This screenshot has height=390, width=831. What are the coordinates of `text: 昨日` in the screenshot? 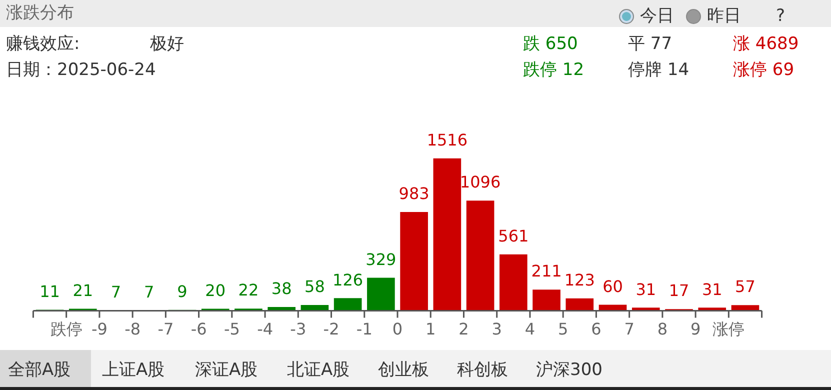 It's located at (724, 16).